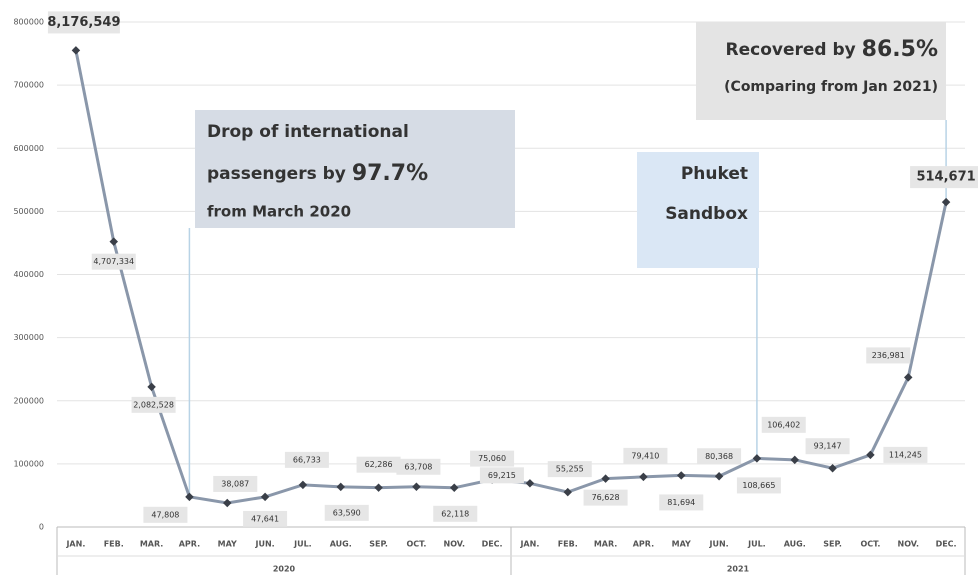 The image size is (978, 575). I want to click on drop-pct: 97.7%, so click(390, 173).